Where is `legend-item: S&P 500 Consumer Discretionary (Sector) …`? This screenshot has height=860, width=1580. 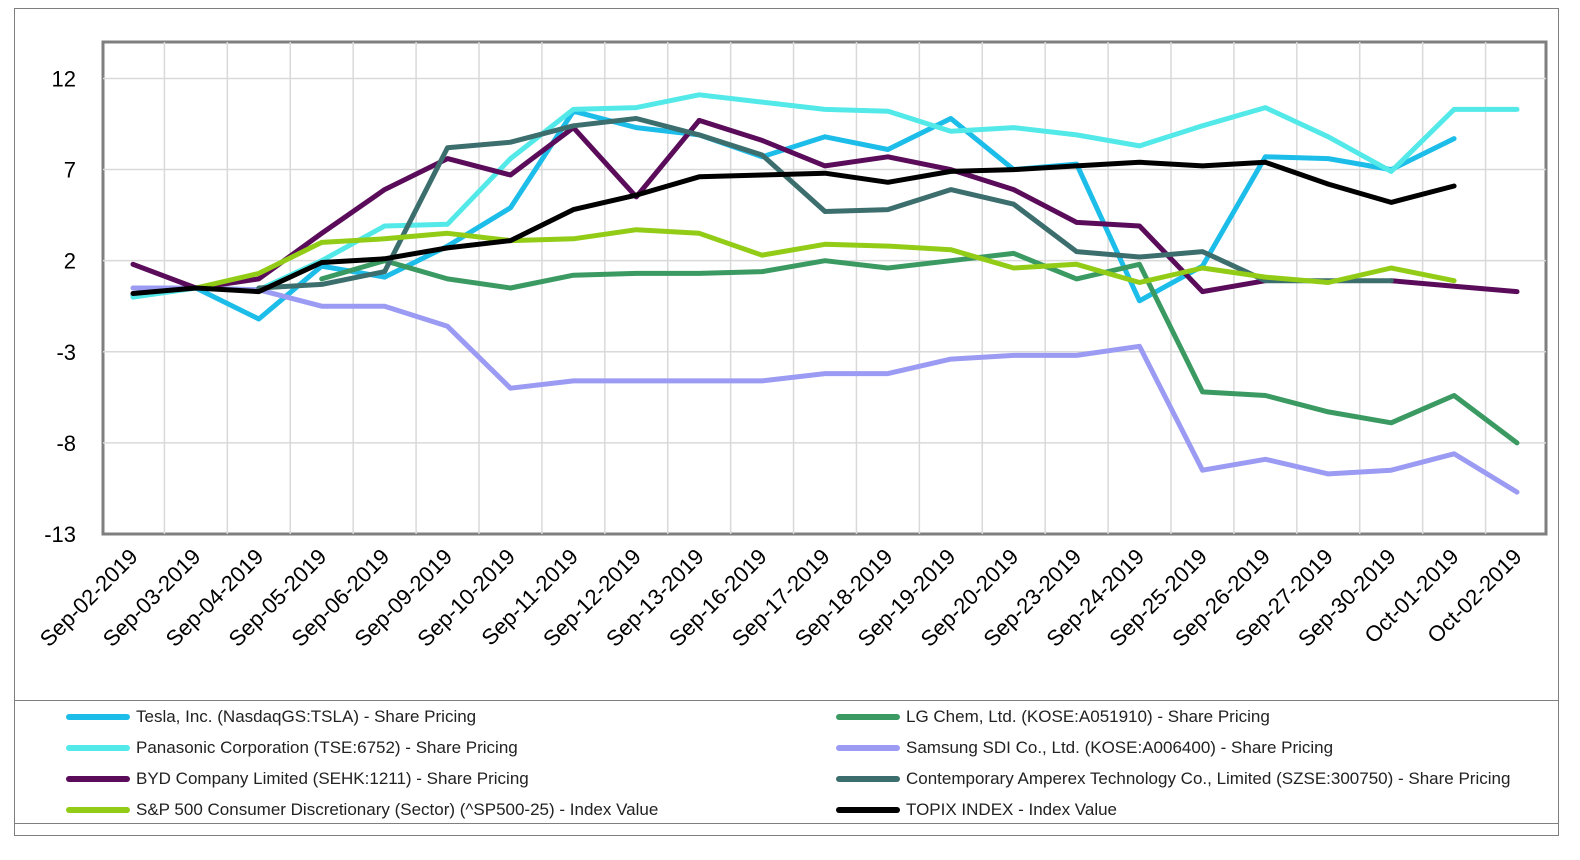
legend-item: S&P 500 Consumer Discretionary (Sector) … is located at coordinates (362, 810).